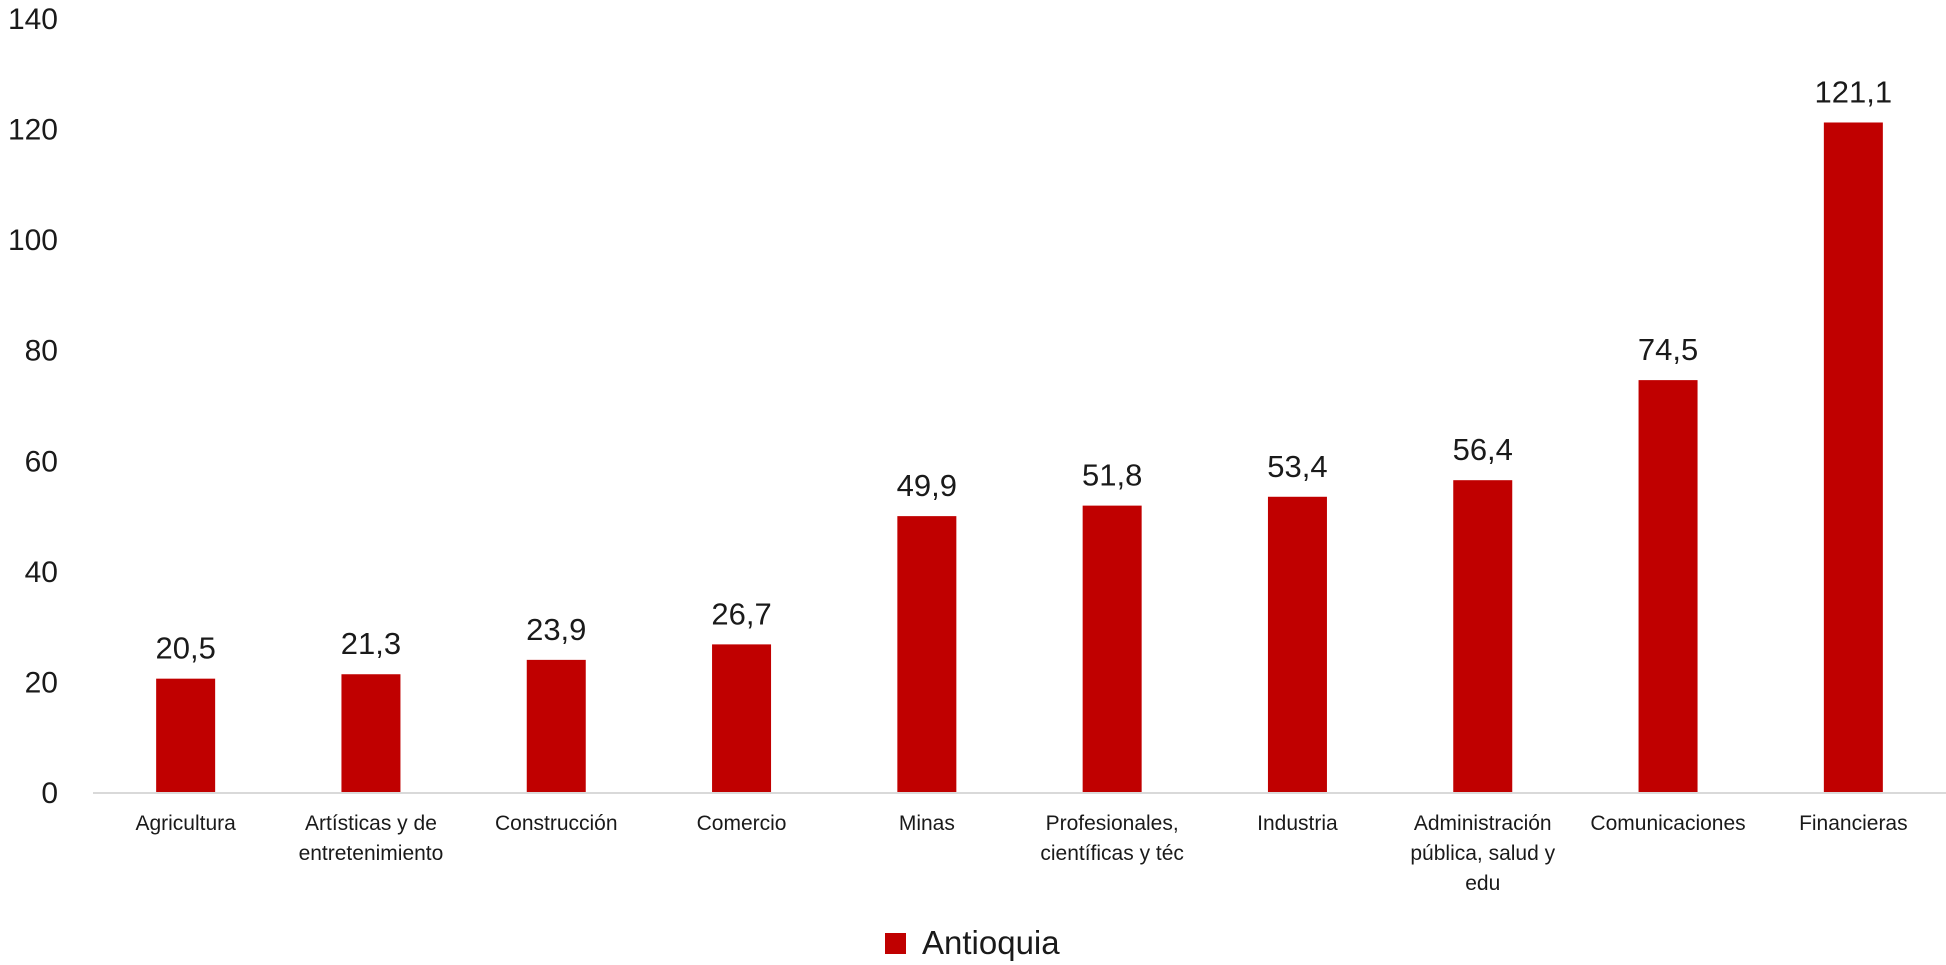 The image size is (1946, 965). Describe the element at coordinates (33, 406) in the screenshot. I see `y-axis-tick-labels: 0 20 40 60 80 100 120 140` at that location.